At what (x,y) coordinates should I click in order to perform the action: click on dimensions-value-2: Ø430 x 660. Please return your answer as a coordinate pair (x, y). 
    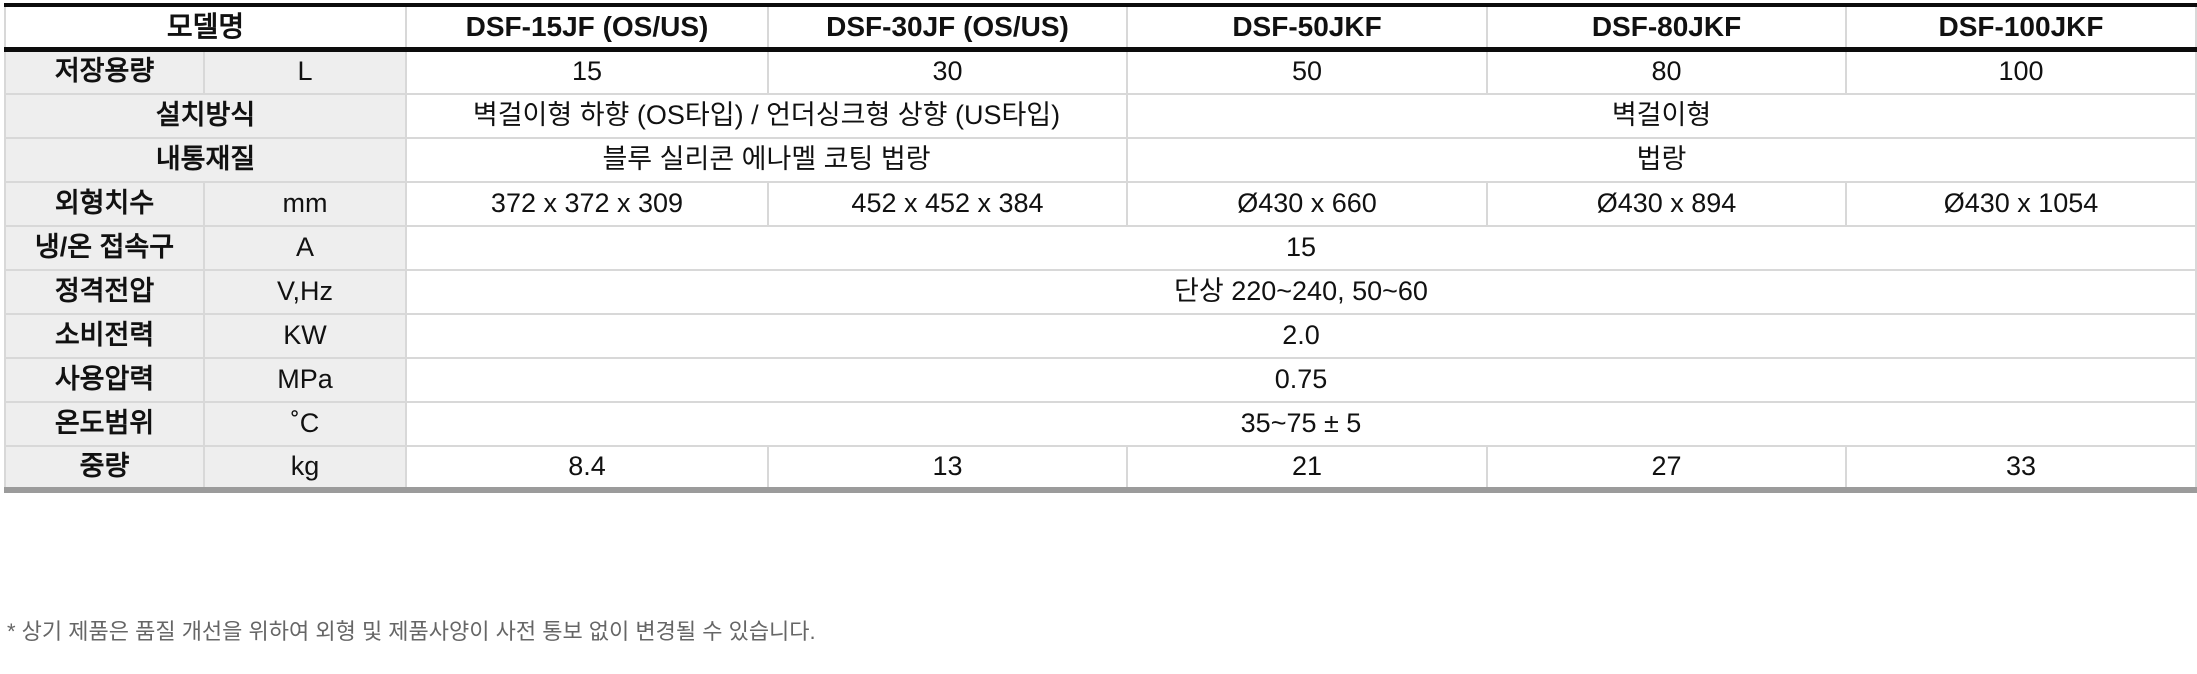
    Looking at the image, I should click on (1307, 203).